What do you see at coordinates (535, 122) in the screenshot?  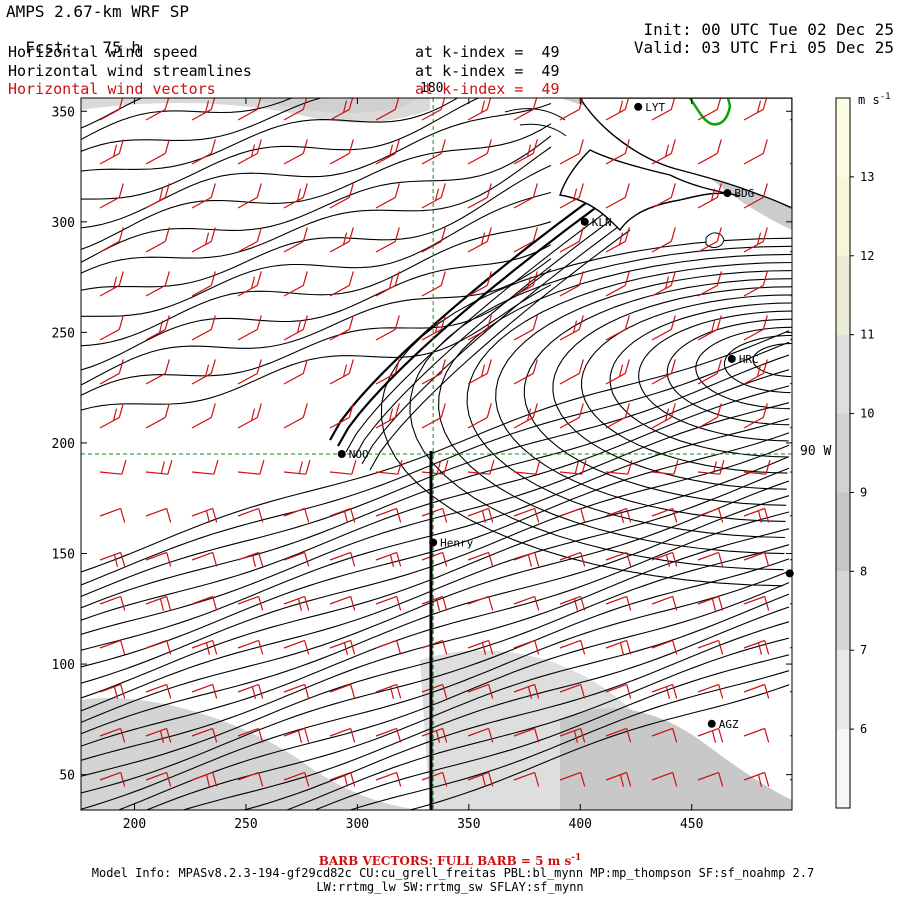 I see `bay-lines` at bounding box center [535, 122].